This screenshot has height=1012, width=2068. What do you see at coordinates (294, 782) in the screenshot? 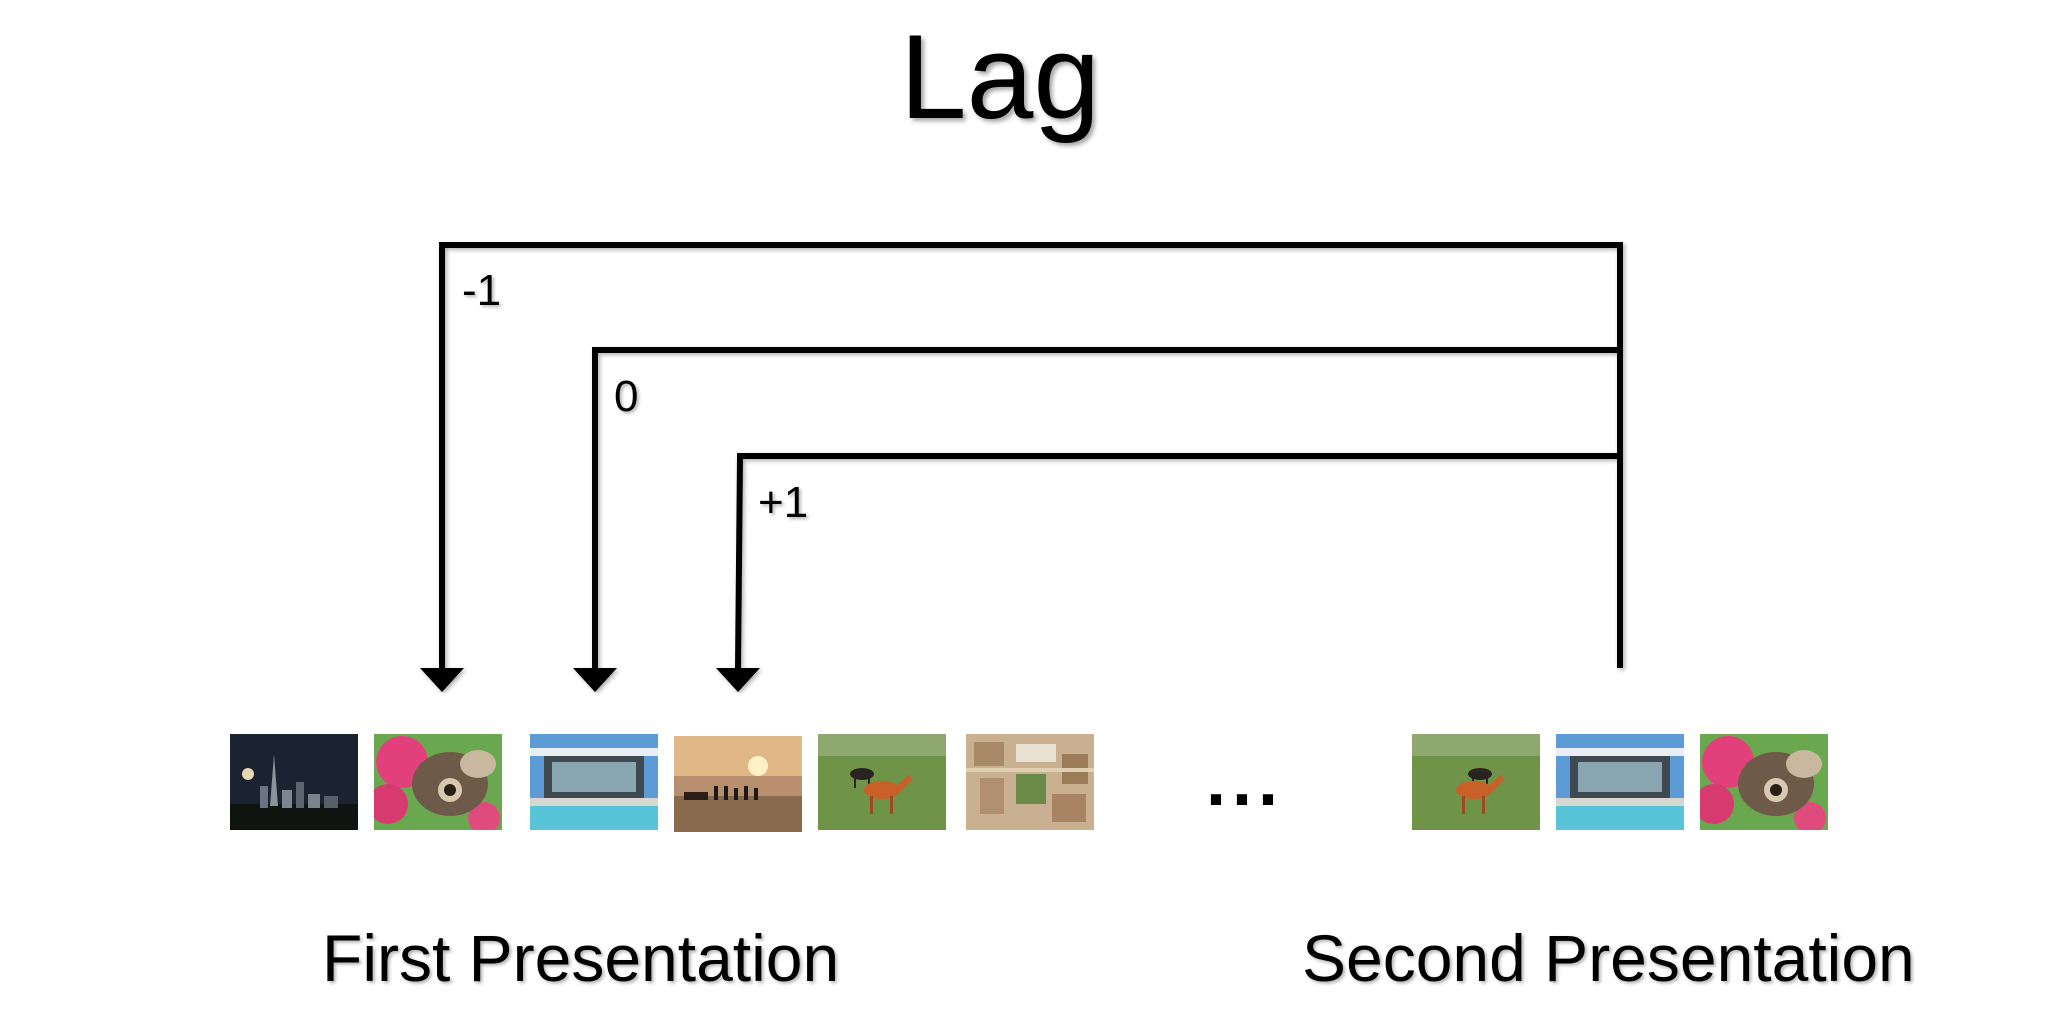
I see `image-city-skyline` at bounding box center [294, 782].